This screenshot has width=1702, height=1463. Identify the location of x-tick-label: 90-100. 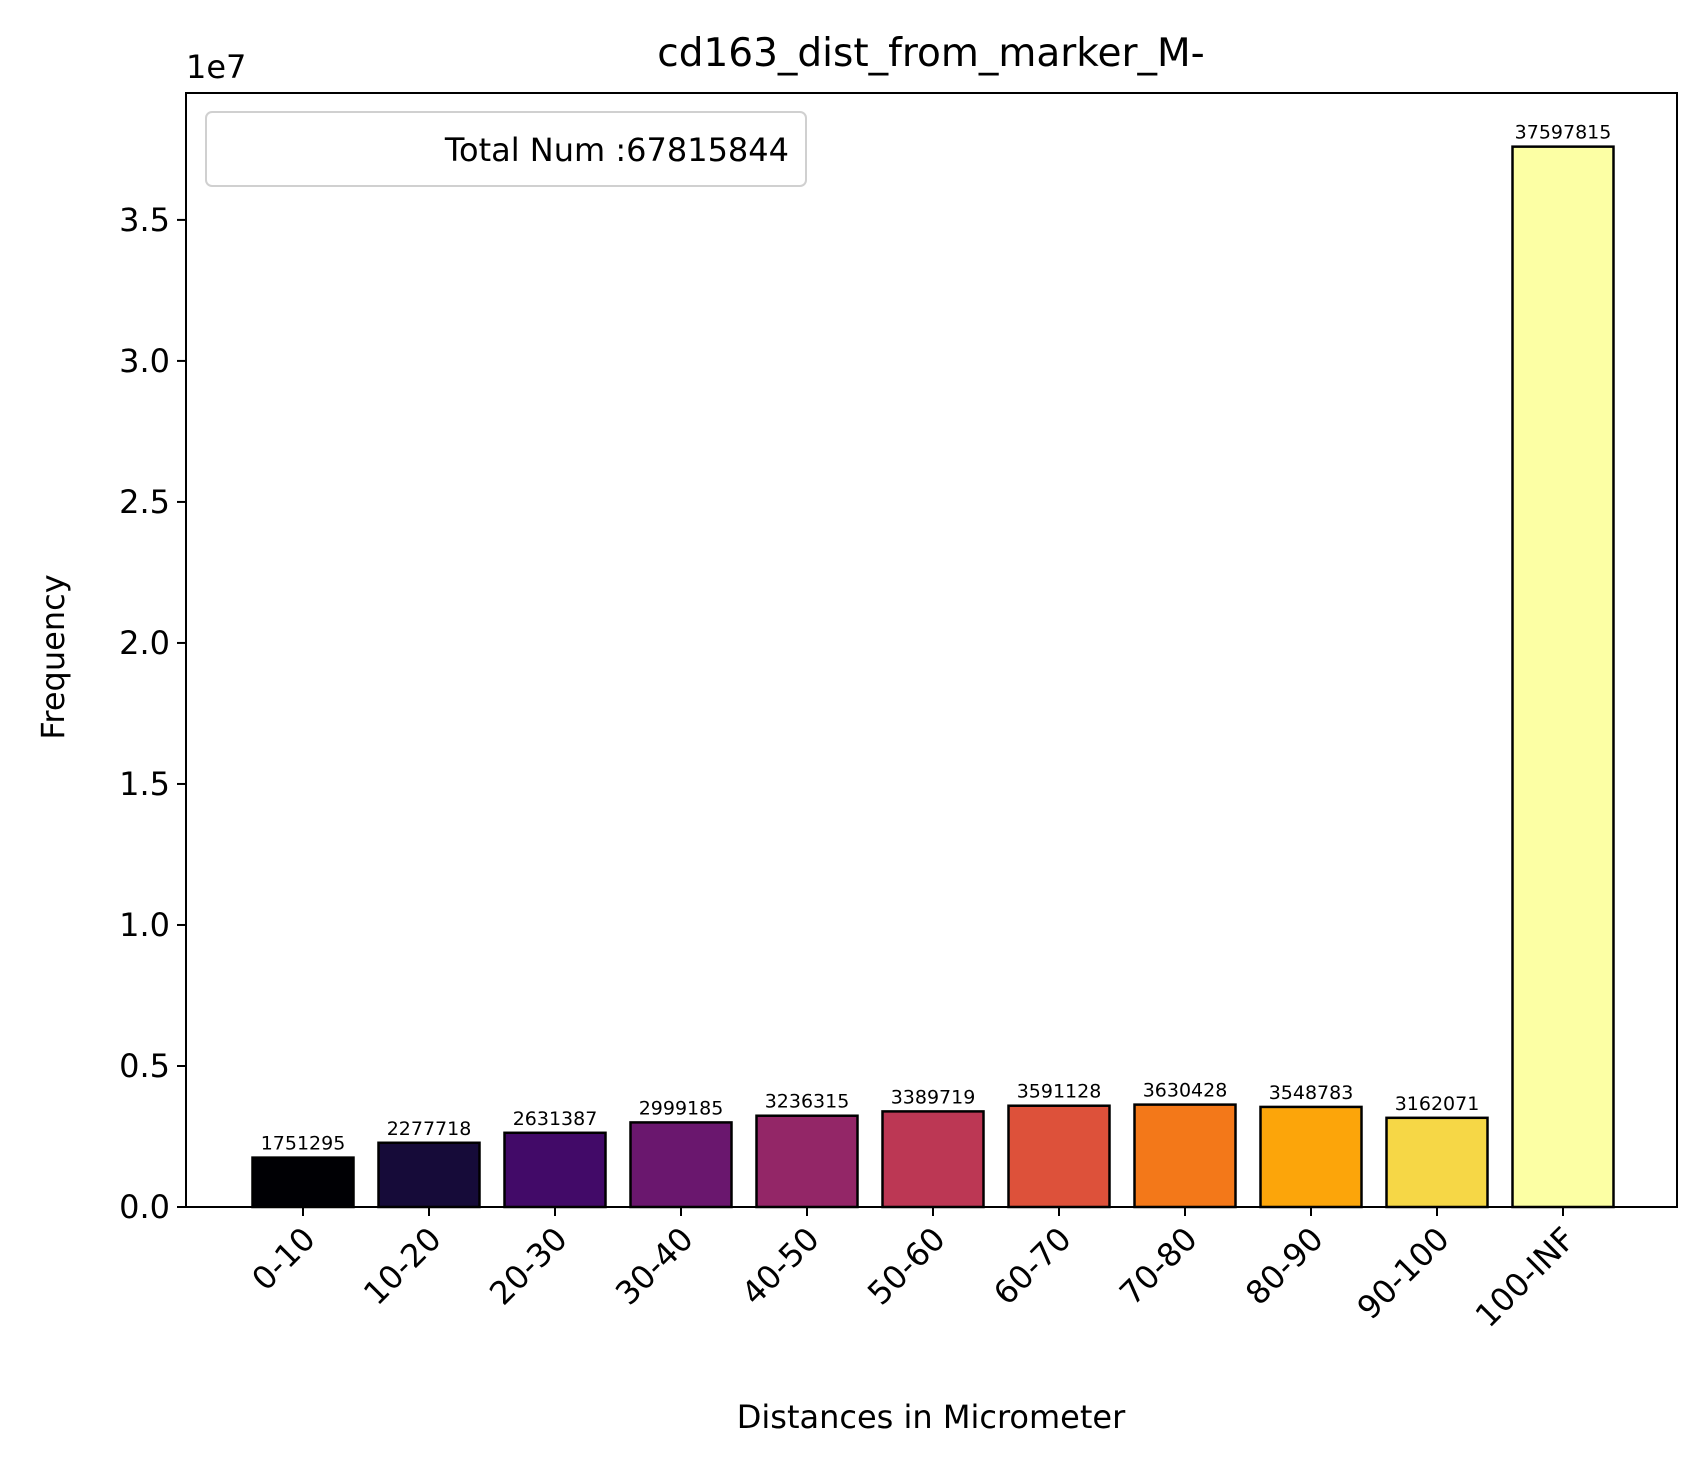
(1403, 1273).